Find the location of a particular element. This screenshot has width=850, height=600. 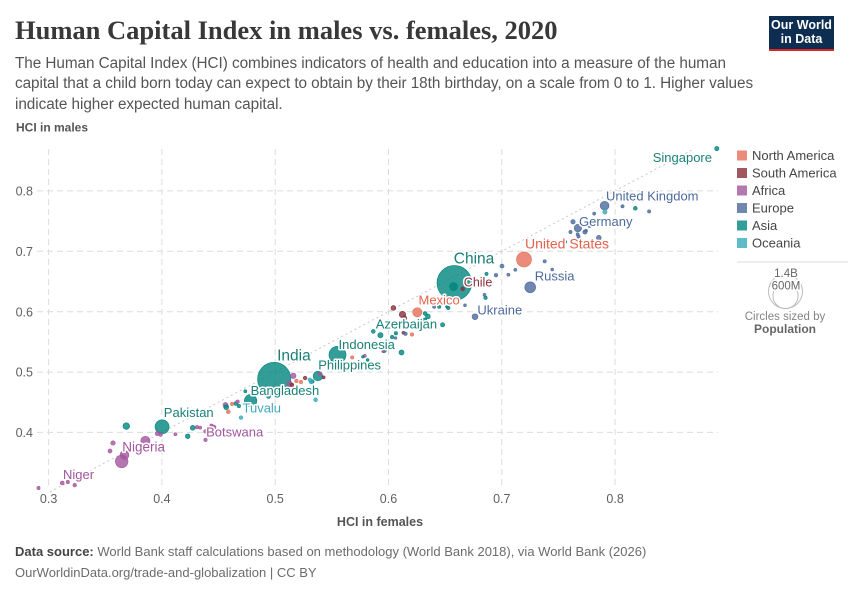

svg-text: India is located at coordinates (294, 356).